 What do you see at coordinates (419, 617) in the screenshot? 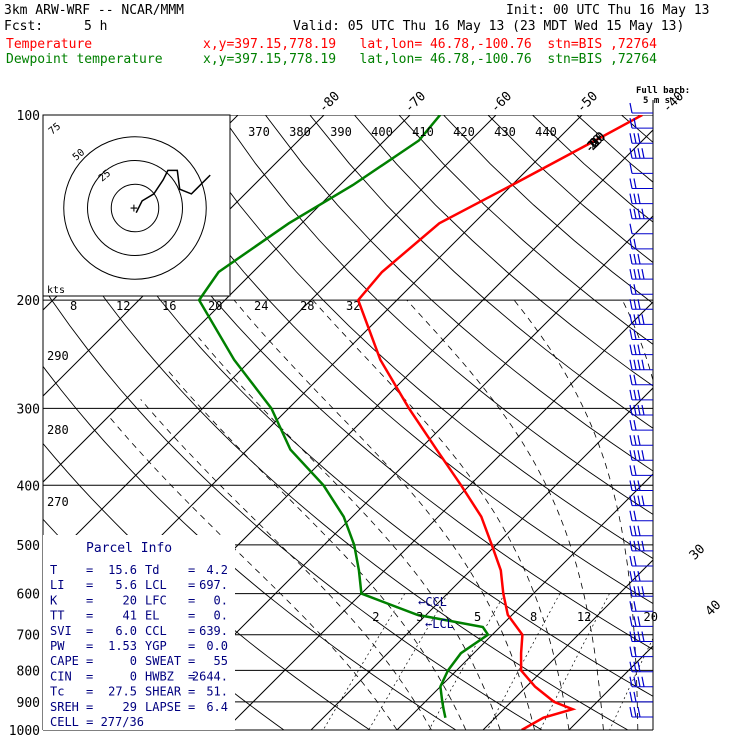
I see `mixing-ratio-label: 3` at bounding box center [419, 617].